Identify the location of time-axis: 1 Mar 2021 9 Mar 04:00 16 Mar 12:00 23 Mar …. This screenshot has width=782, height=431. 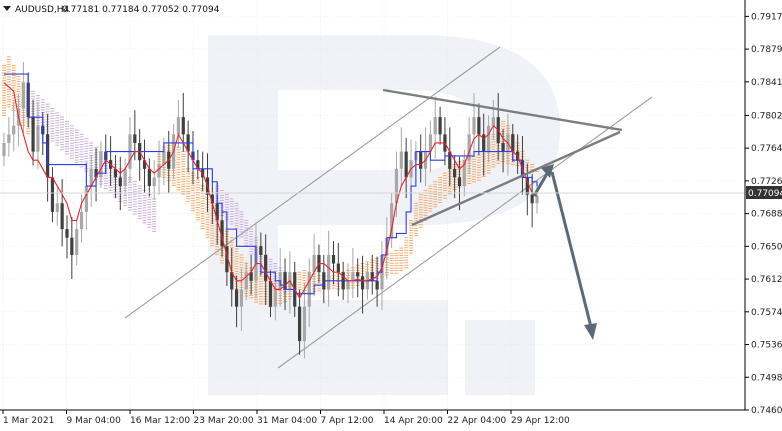
(372, 417).